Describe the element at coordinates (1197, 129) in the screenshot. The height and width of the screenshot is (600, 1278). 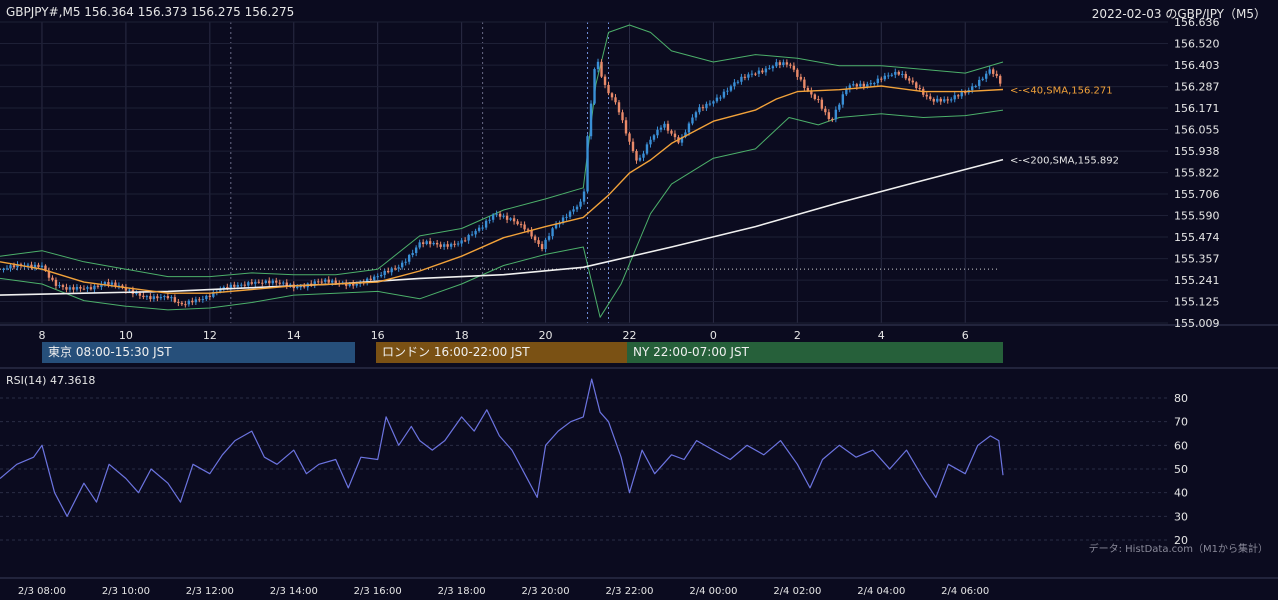
I see `price-tick-label: 156.055` at that location.